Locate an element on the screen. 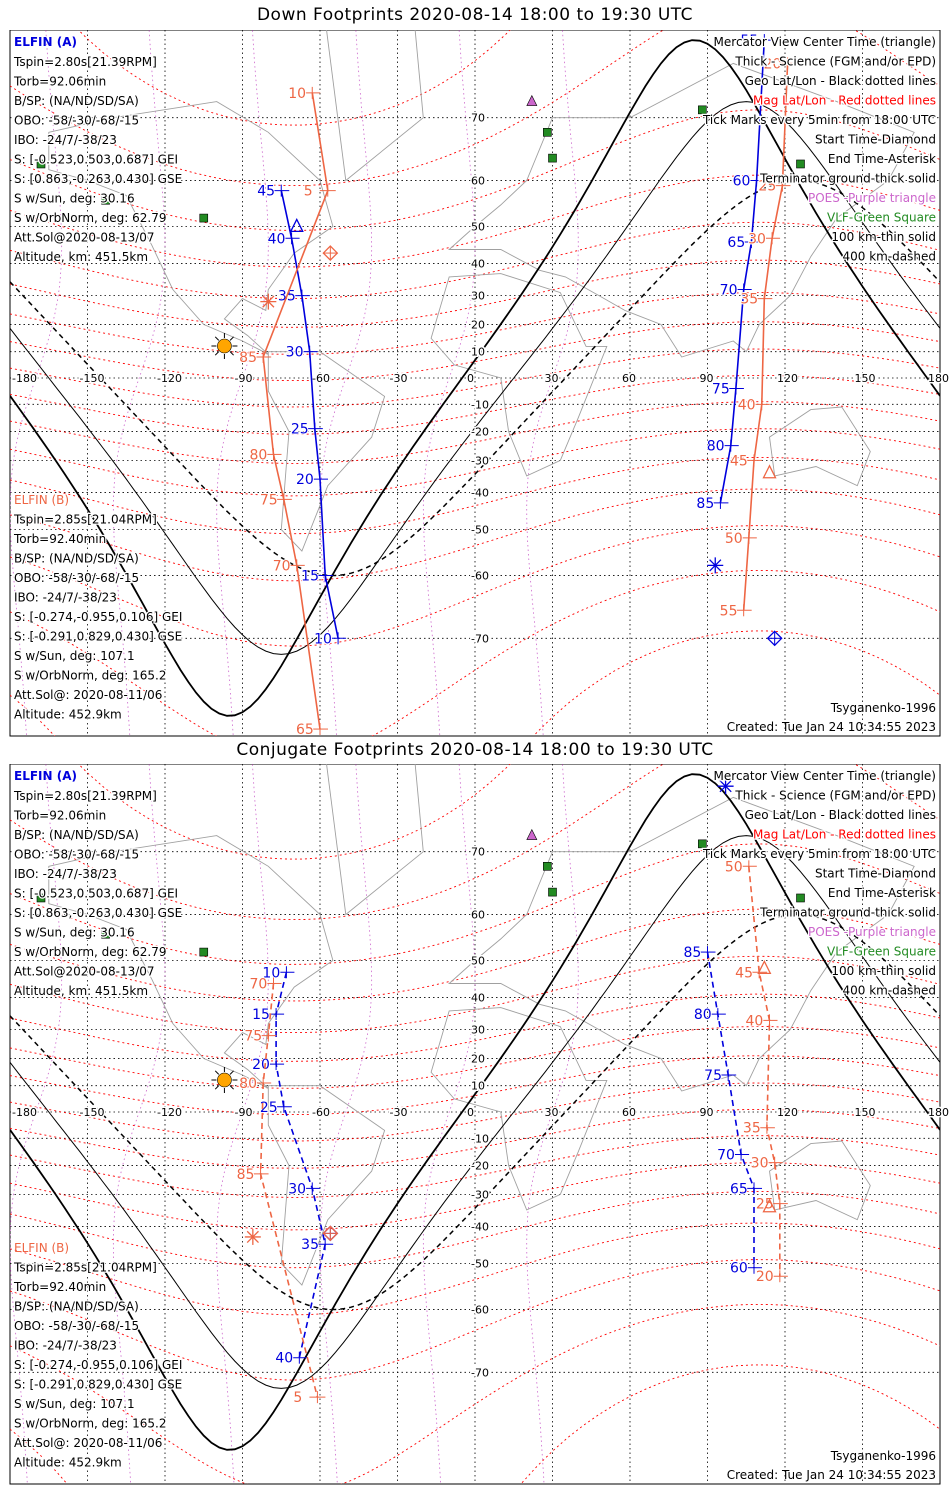  tick-label: 65 is located at coordinates (736, 243).